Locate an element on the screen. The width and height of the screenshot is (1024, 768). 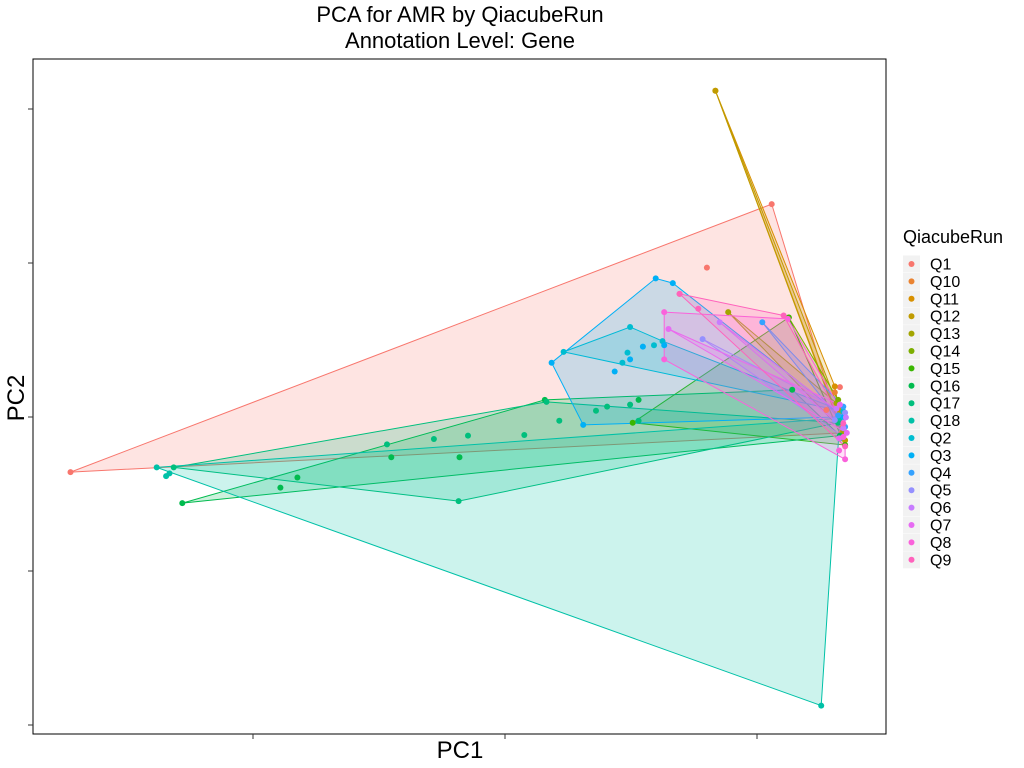
legend-label-q10: Q10 is located at coordinates (945, 282).